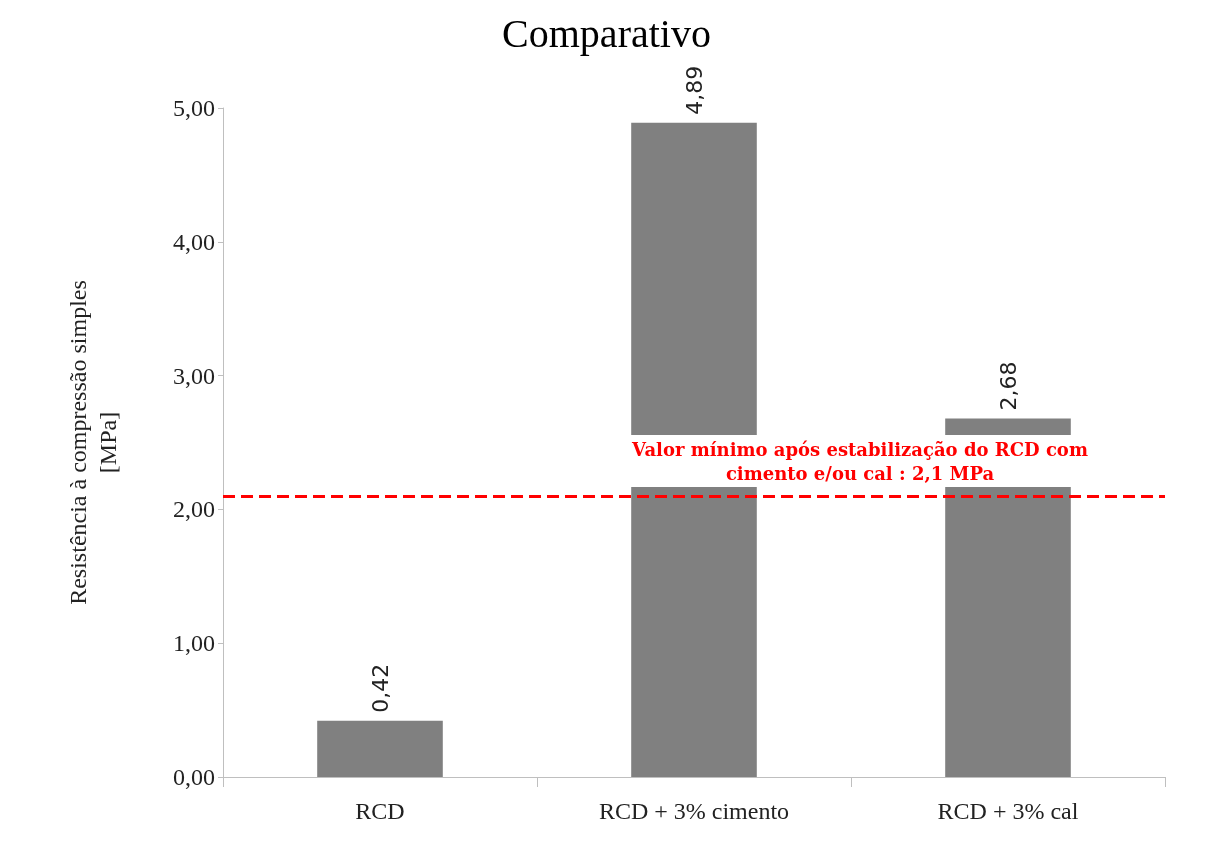 Image resolution: width=1213 pixels, height=845 pixels. What do you see at coordinates (93, 442) in the screenshot?
I see `y-axis-title: Resistência à compressão simples [MPa]` at bounding box center [93, 442].